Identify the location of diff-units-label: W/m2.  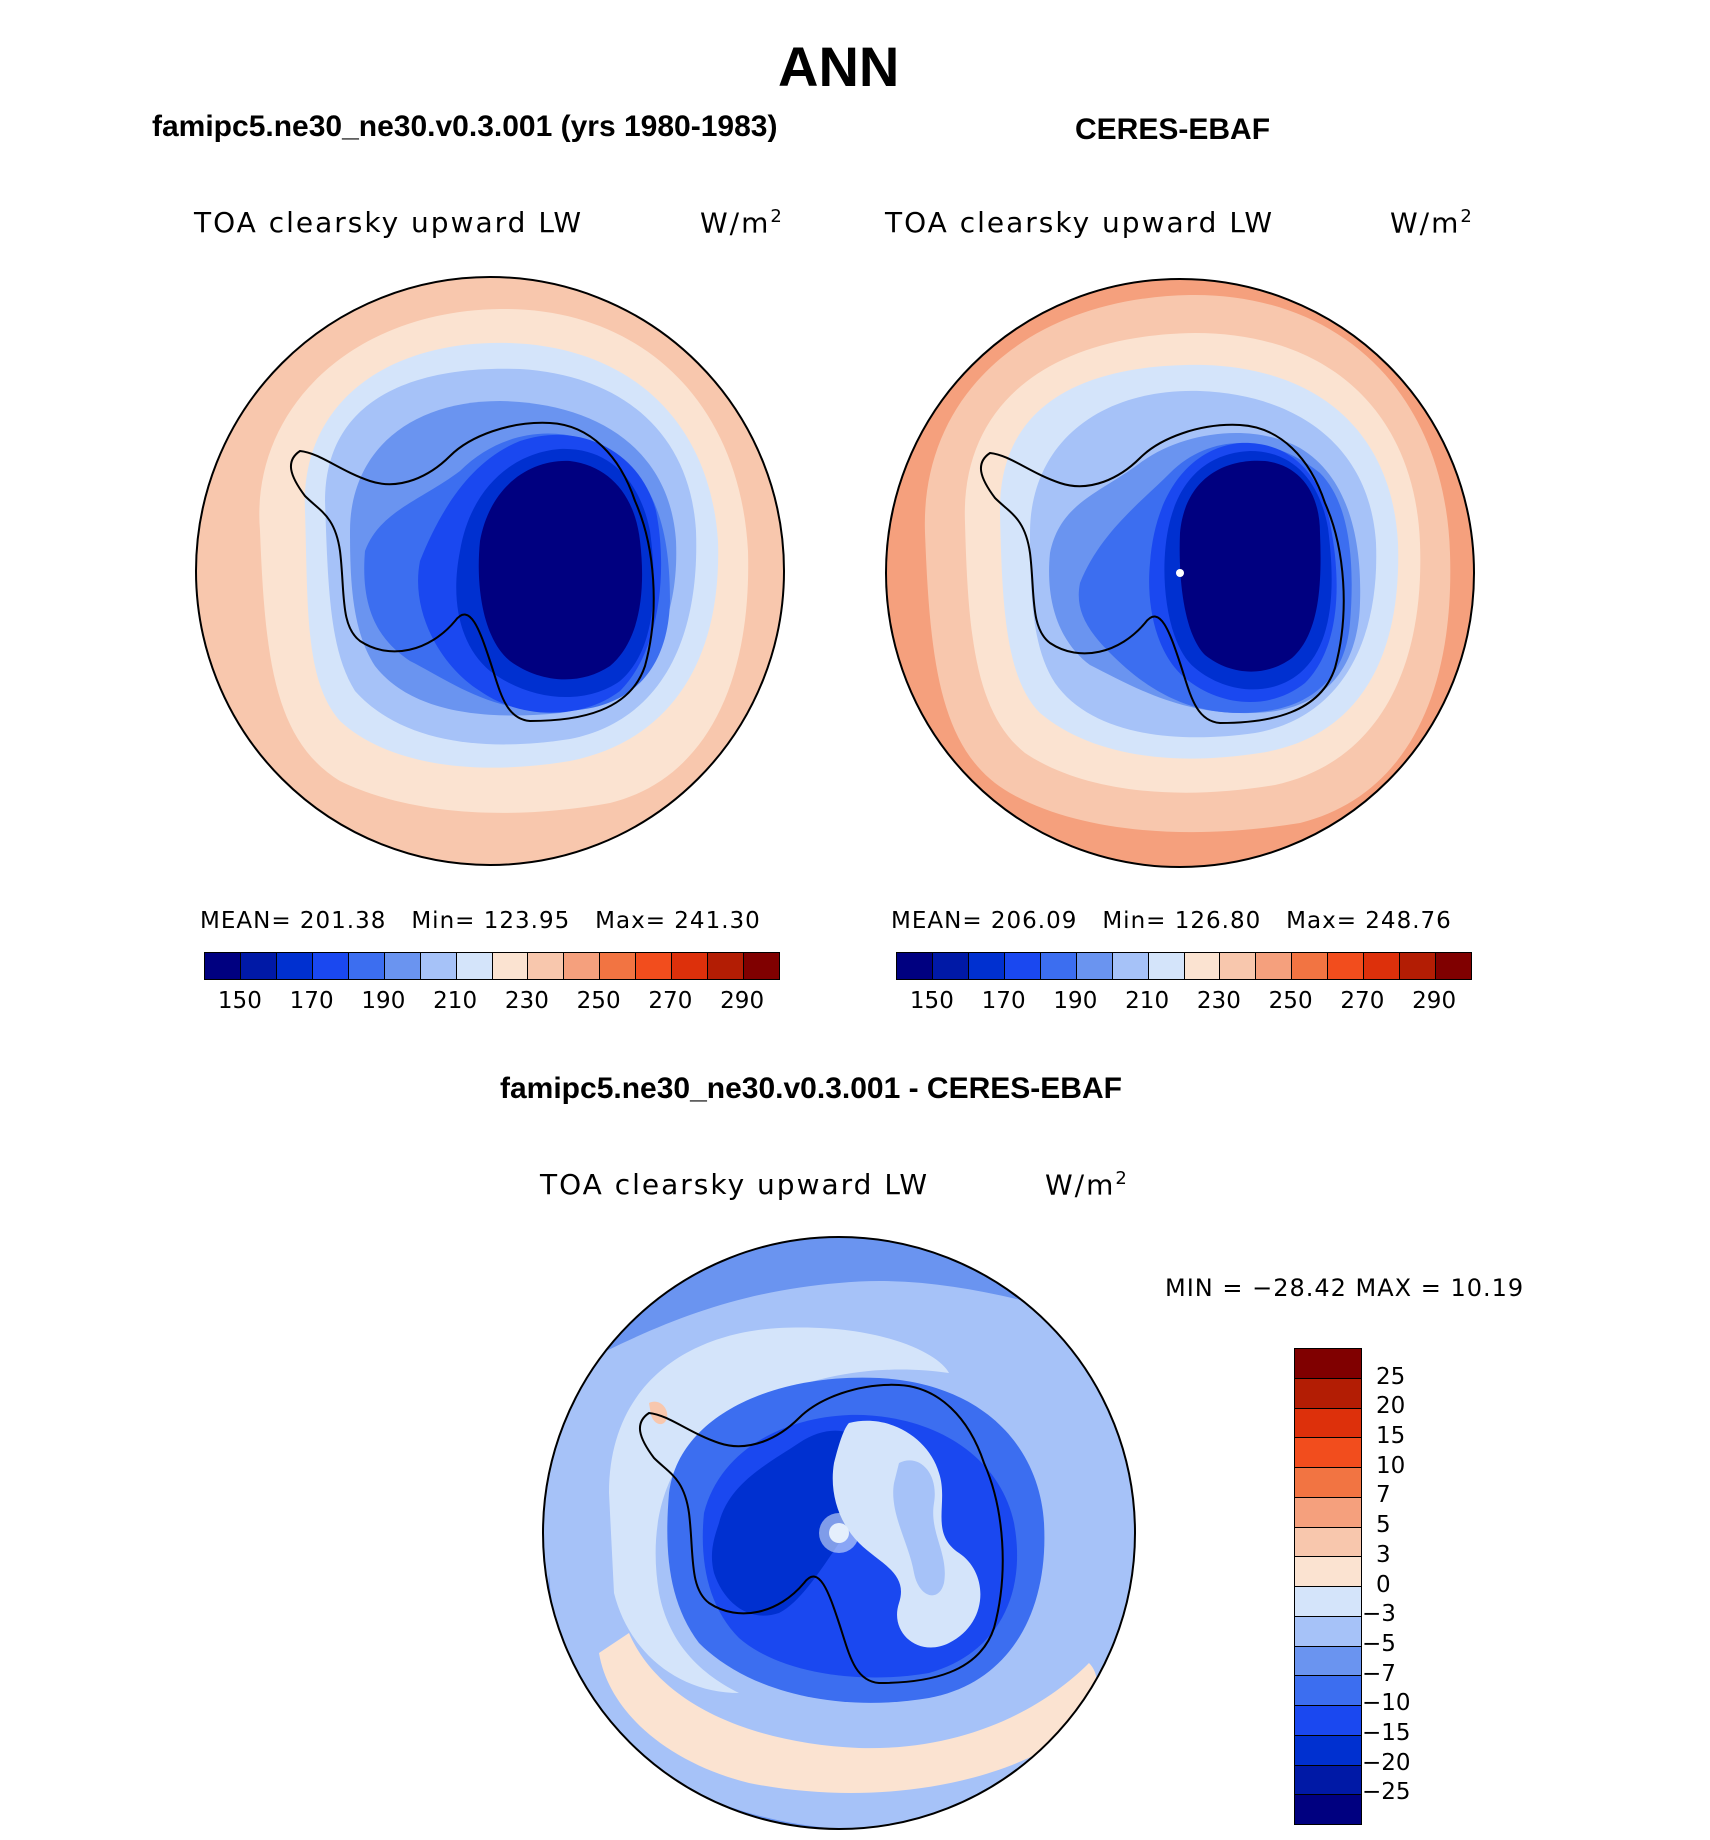
(1087, 1184).